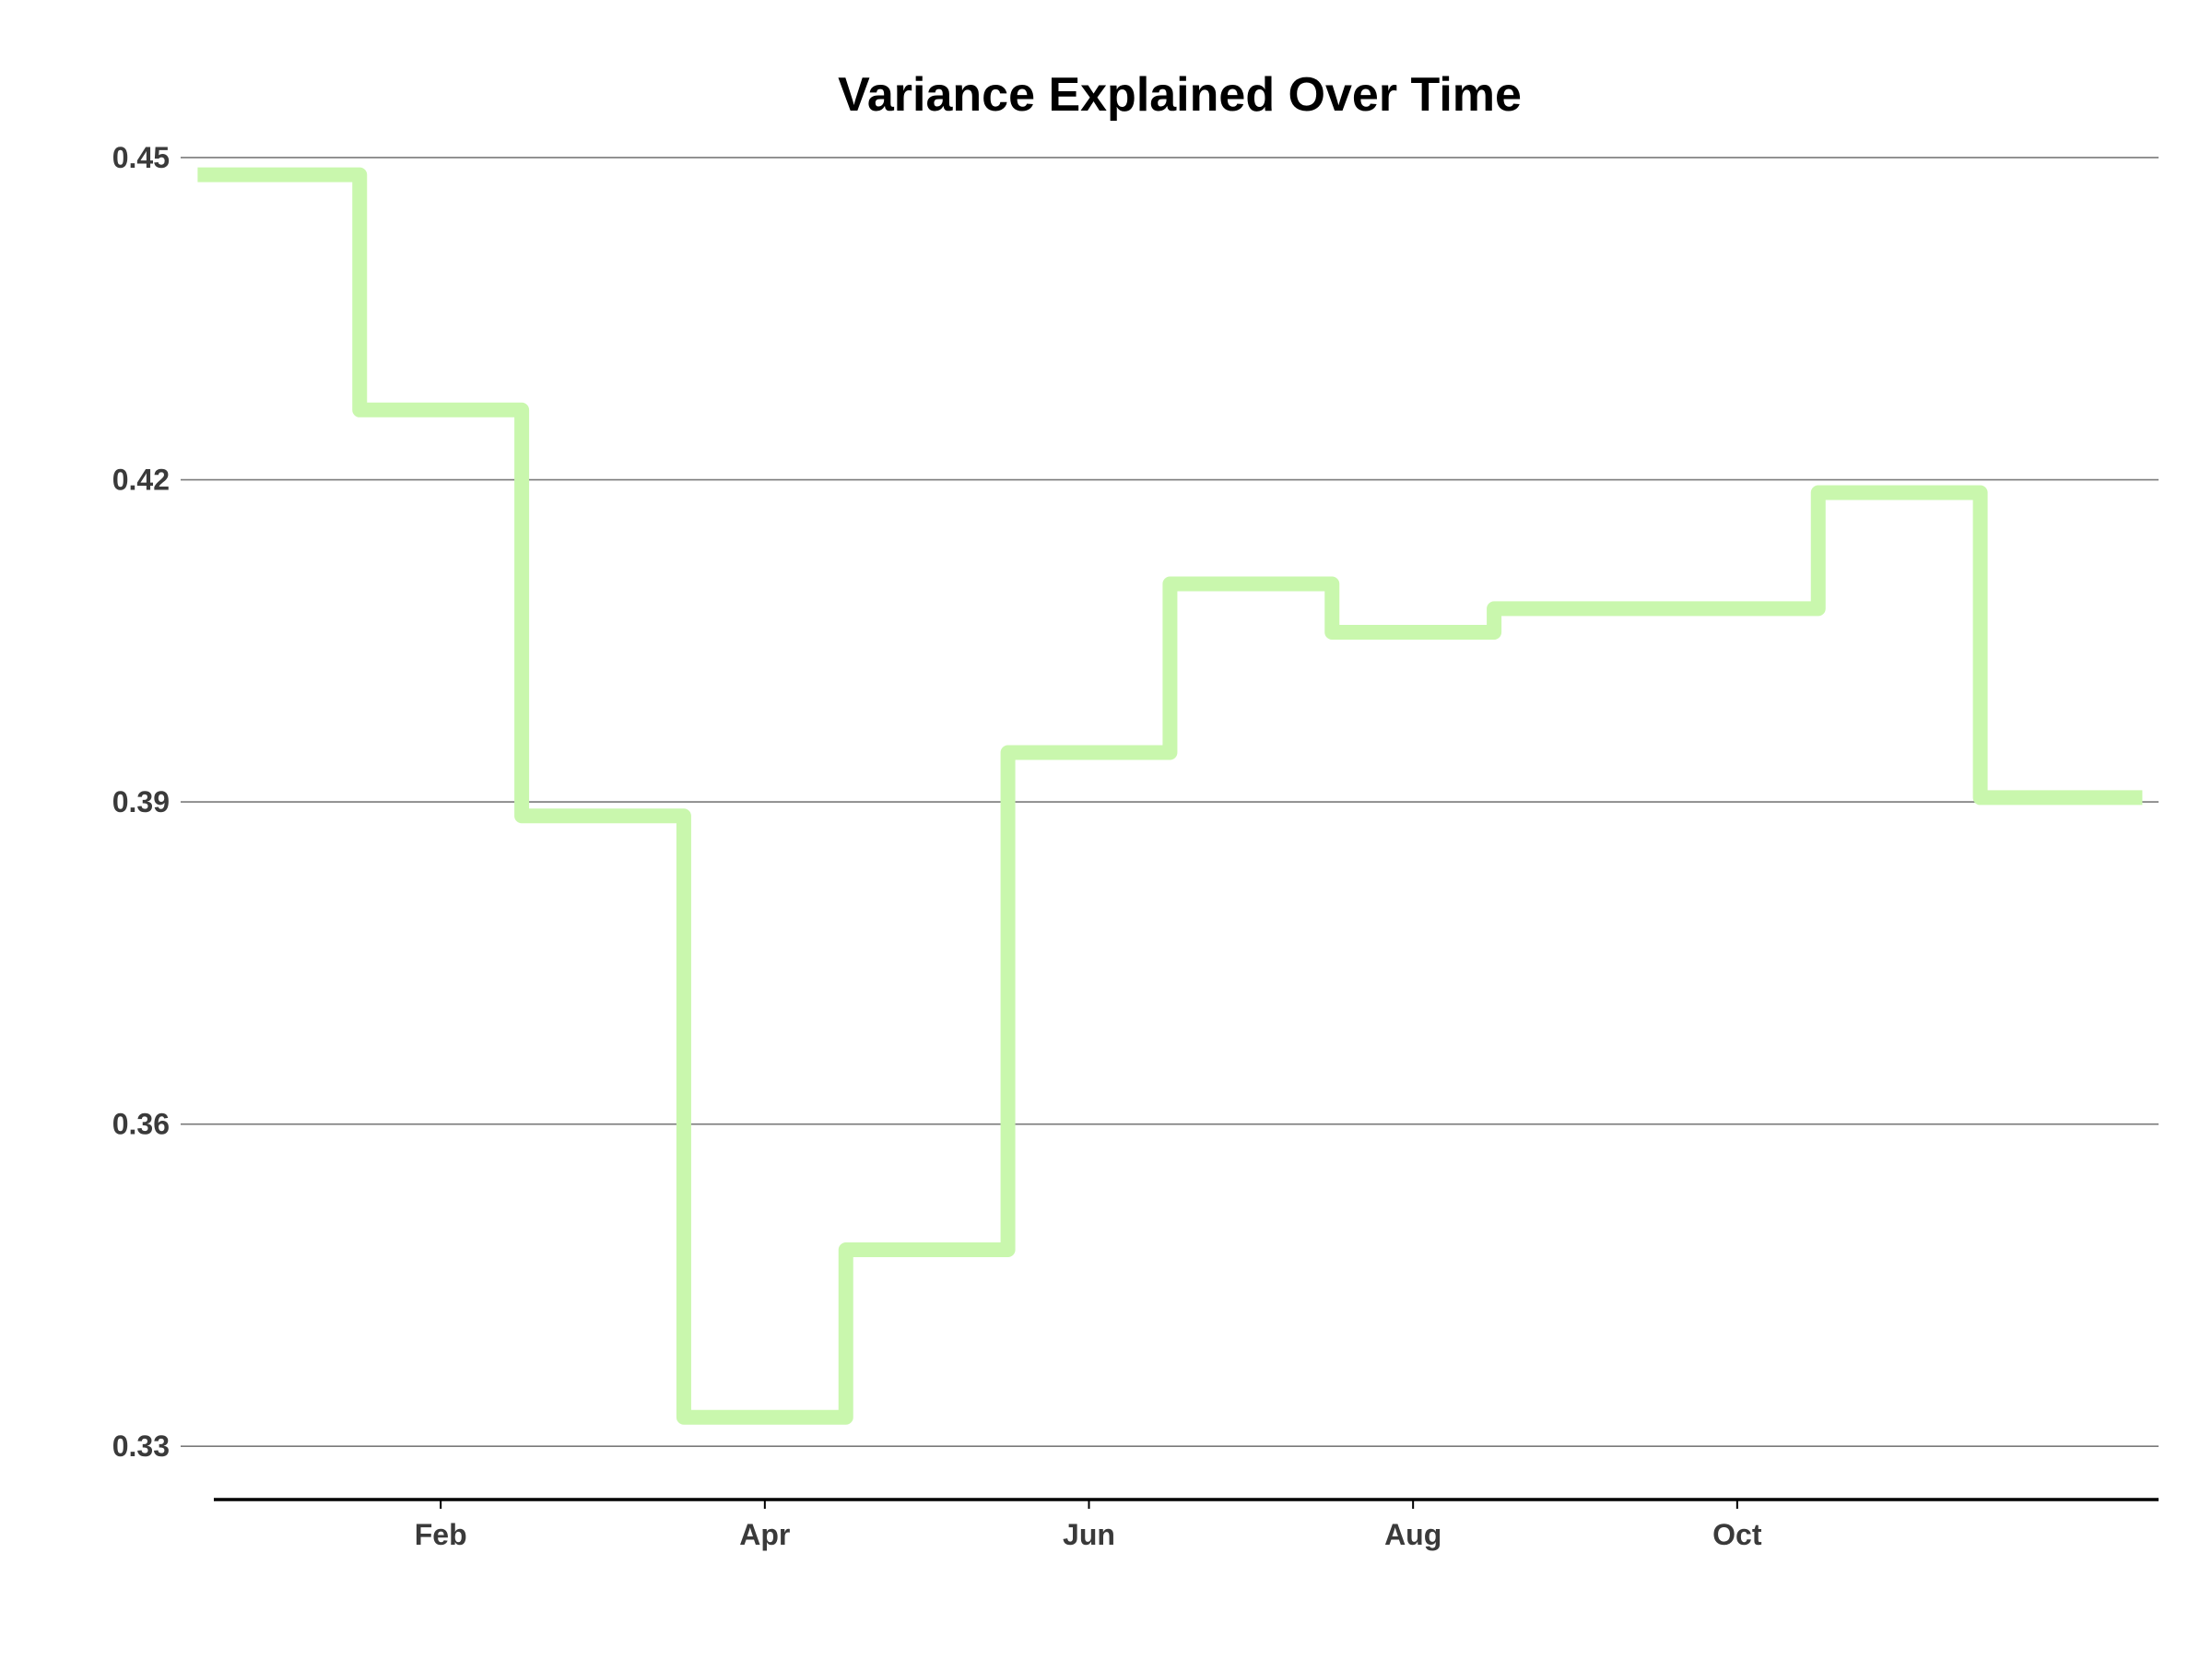  I want to click on x-tick-label-3: Aug, so click(1412, 1534).